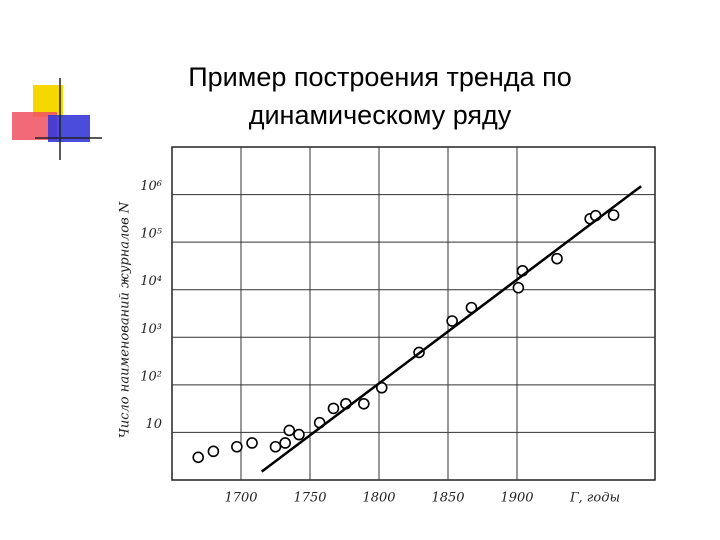  I want to click on y-tick-label: 10⁶, so click(151, 186).